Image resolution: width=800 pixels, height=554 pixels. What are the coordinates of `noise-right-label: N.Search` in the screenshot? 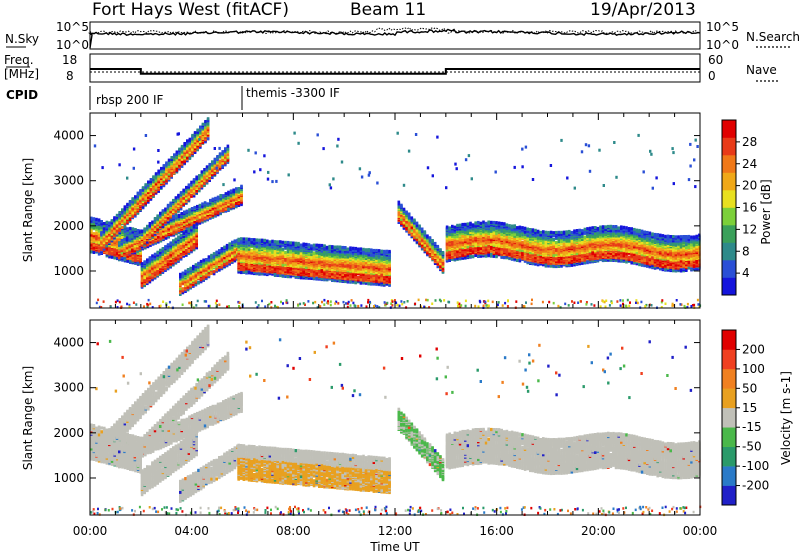 It's located at (773, 37).